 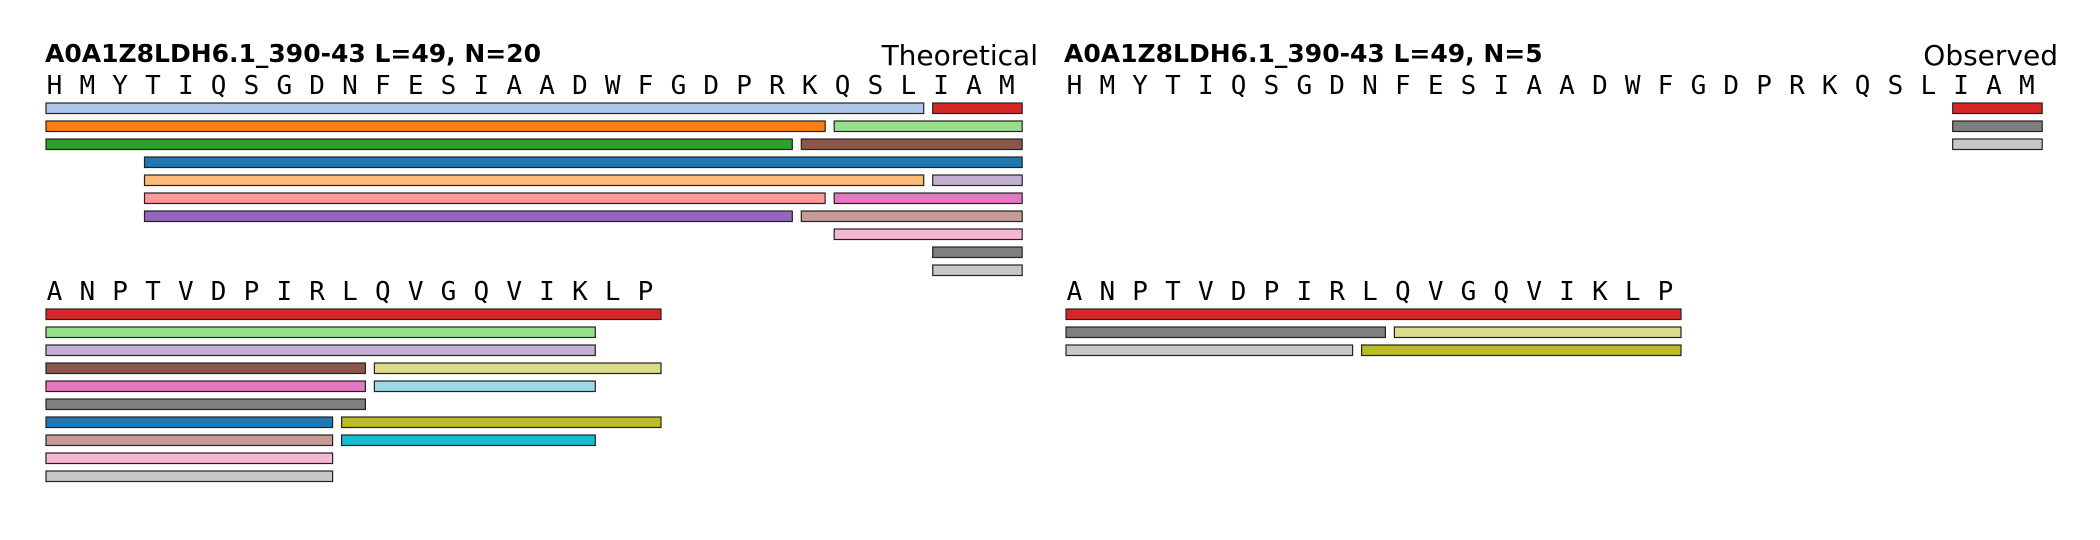 What do you see at coordinates (959, 55) in the screenshot?
I see `panel-label-theoretical: Theoretical` at bounding box center [959, 55].